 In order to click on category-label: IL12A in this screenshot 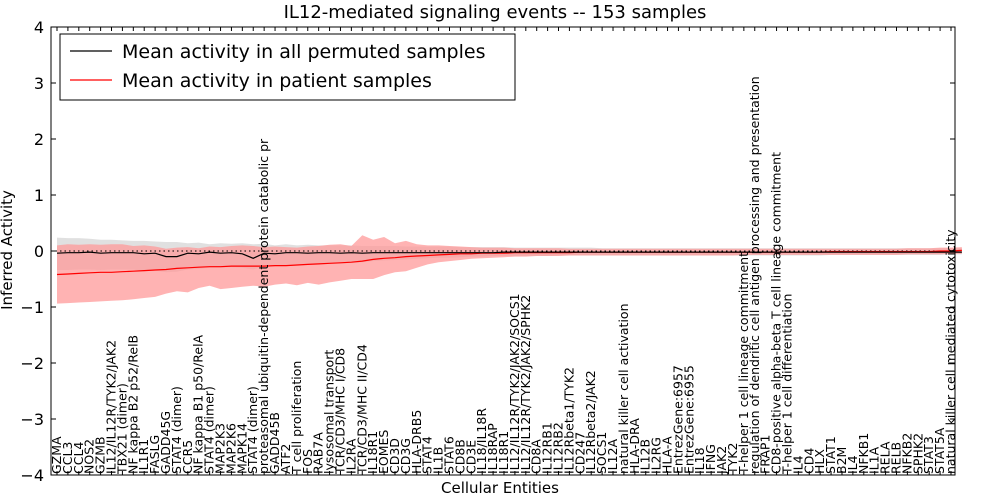, I will do `click(612, 456)`.